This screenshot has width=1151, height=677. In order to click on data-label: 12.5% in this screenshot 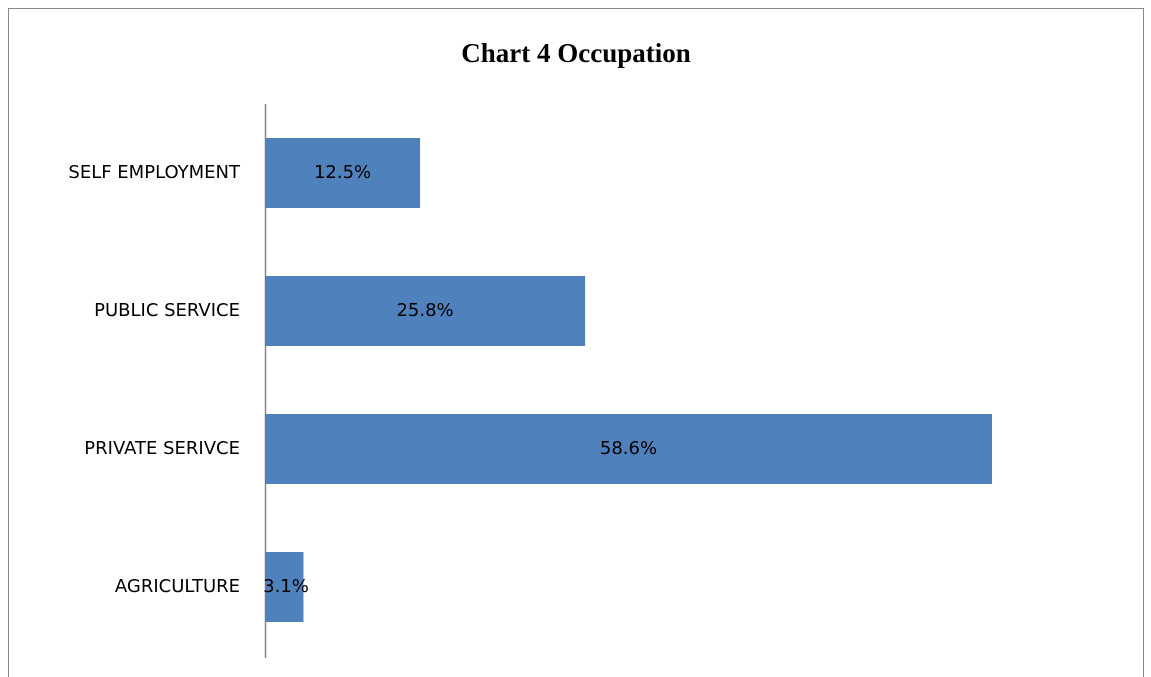, I will do `click(342, 172)`.